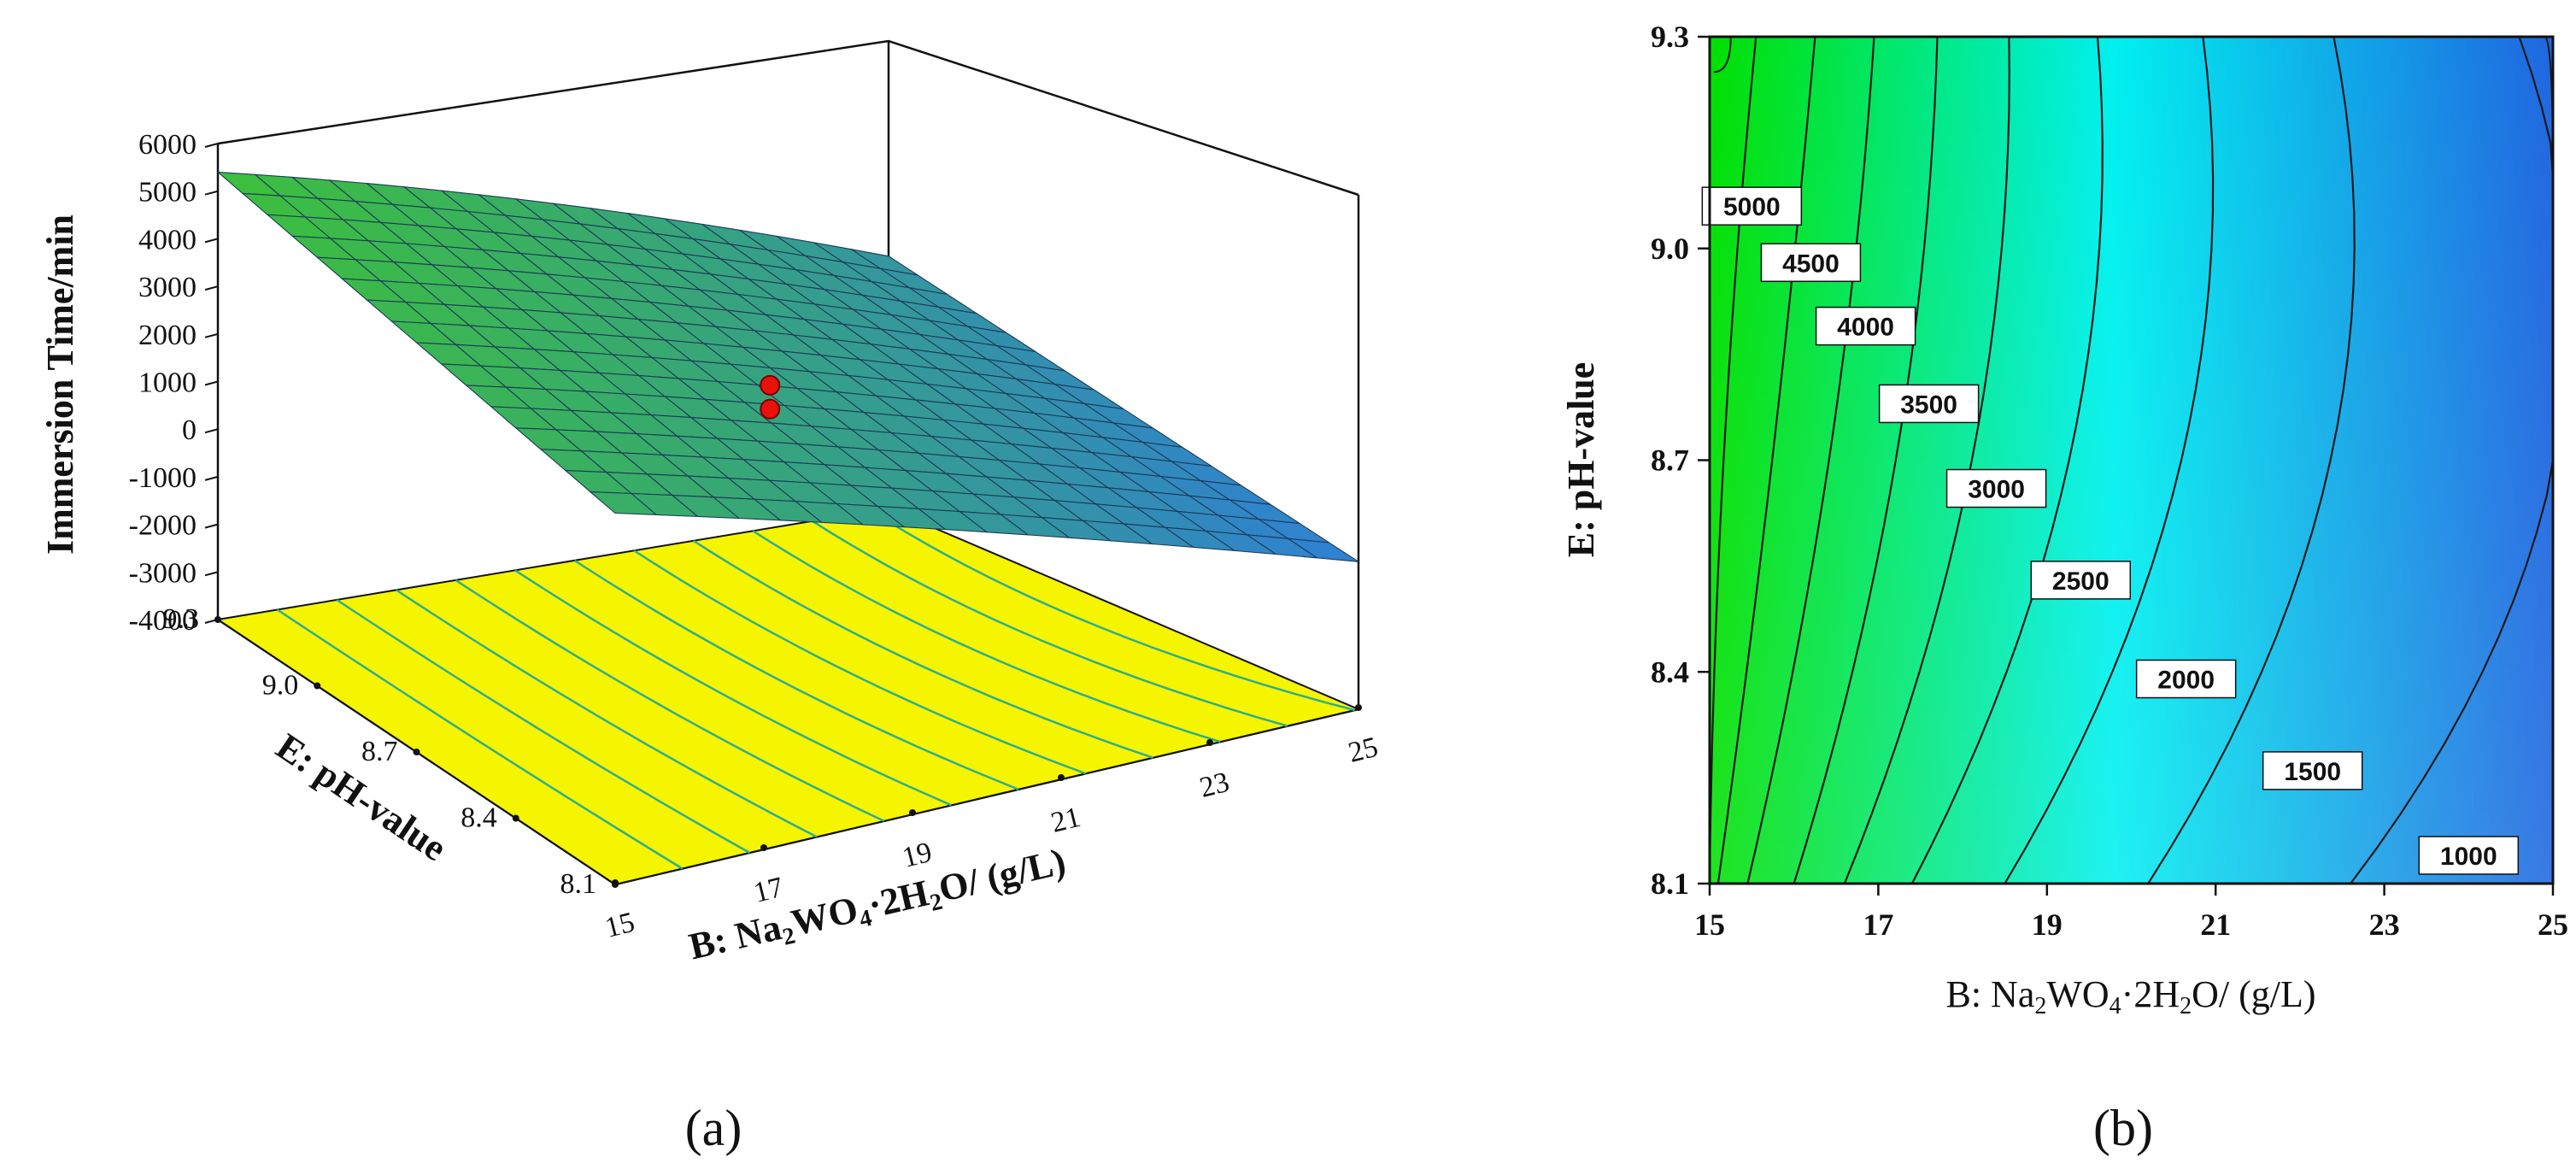  What do you see at coordinates (167, 335) in the screenshot?
I see `z-tick-label: 2000` at bounding box center [167, 335].